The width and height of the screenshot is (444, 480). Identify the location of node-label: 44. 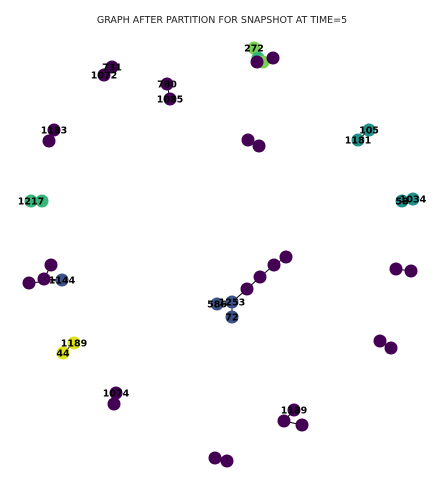
(63, 354).